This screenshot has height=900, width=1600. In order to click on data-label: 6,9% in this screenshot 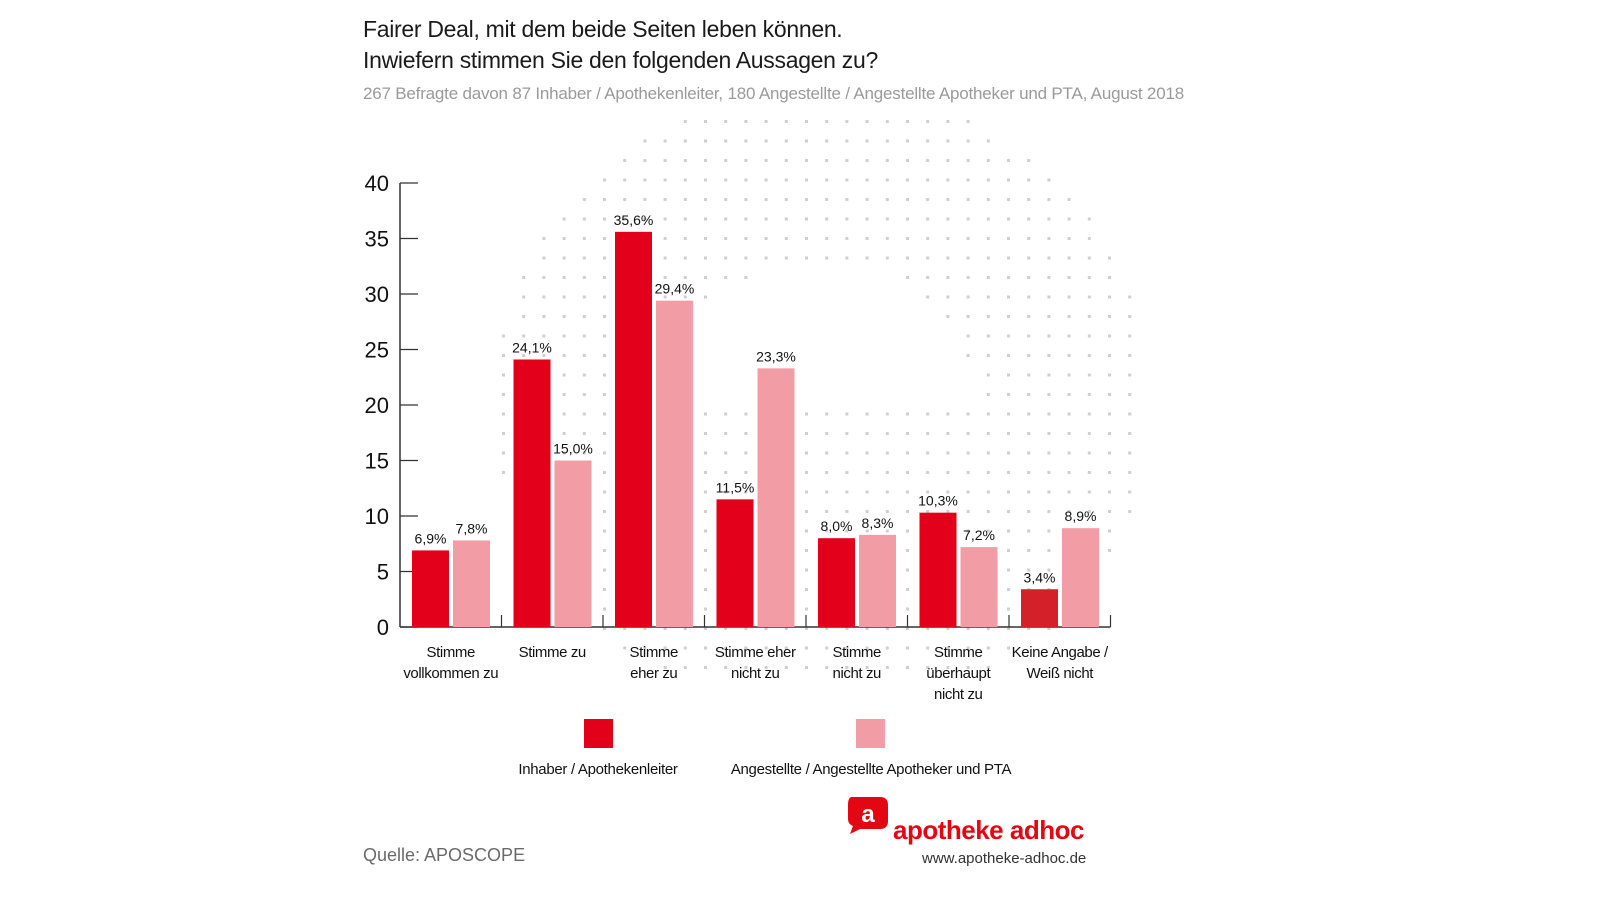, I will do `click(431, 538)`.